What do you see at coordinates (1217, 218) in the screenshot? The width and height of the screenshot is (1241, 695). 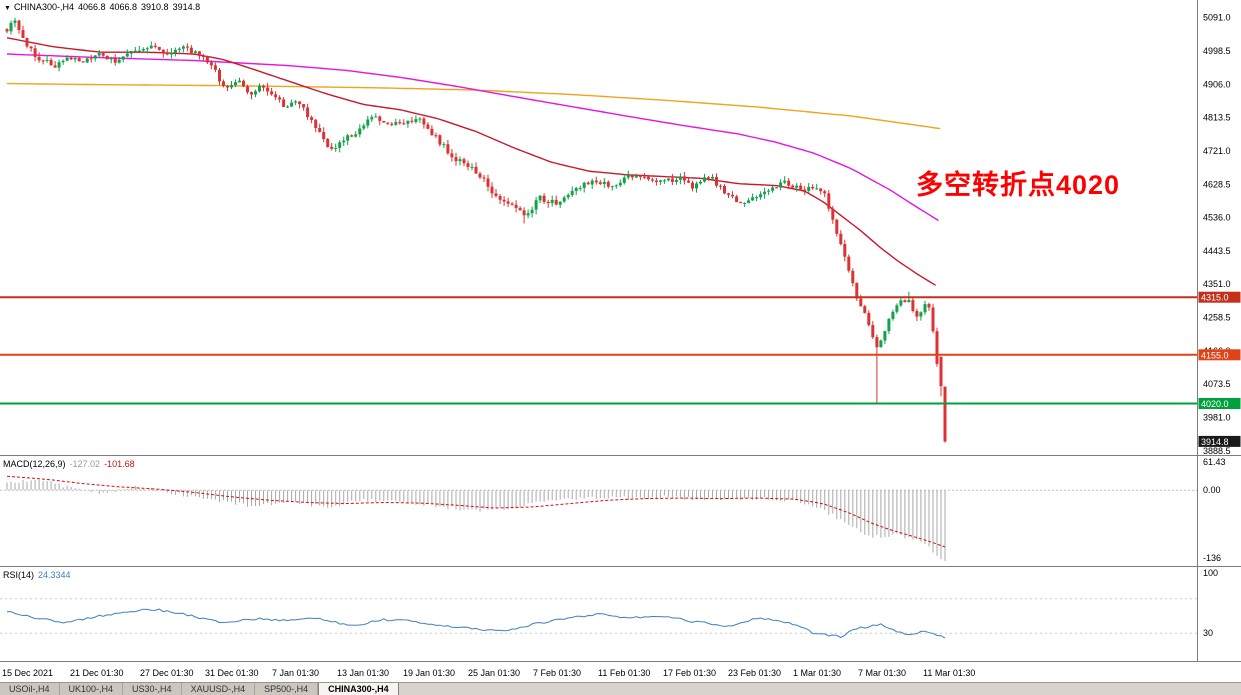 I see `axis-label: 4536.0` at bounding box center [1217, 218].